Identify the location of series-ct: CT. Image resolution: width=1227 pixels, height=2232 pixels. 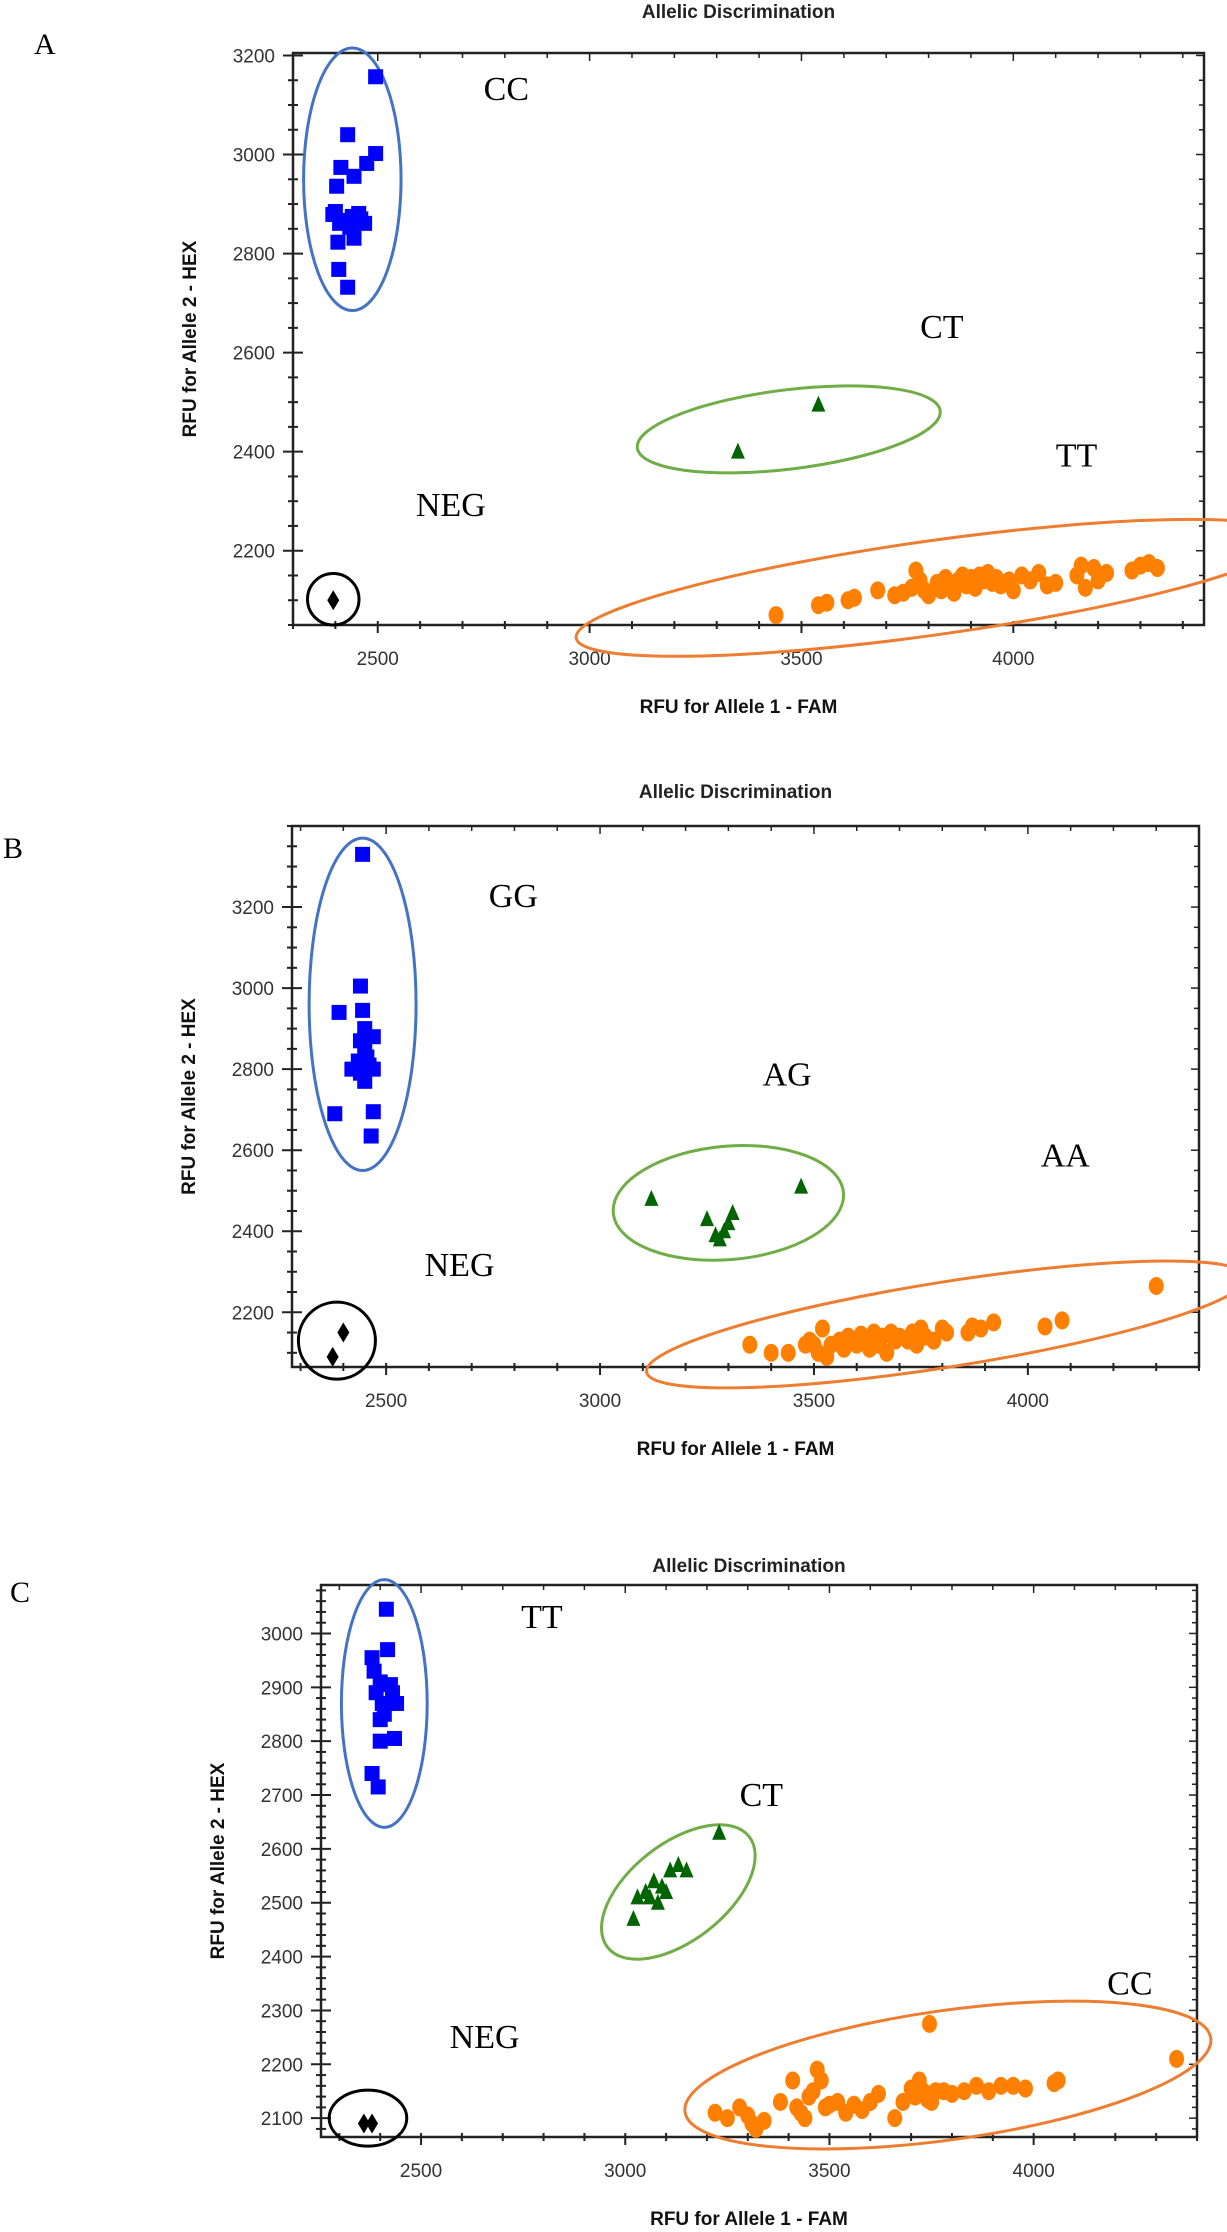
(692, 1869).